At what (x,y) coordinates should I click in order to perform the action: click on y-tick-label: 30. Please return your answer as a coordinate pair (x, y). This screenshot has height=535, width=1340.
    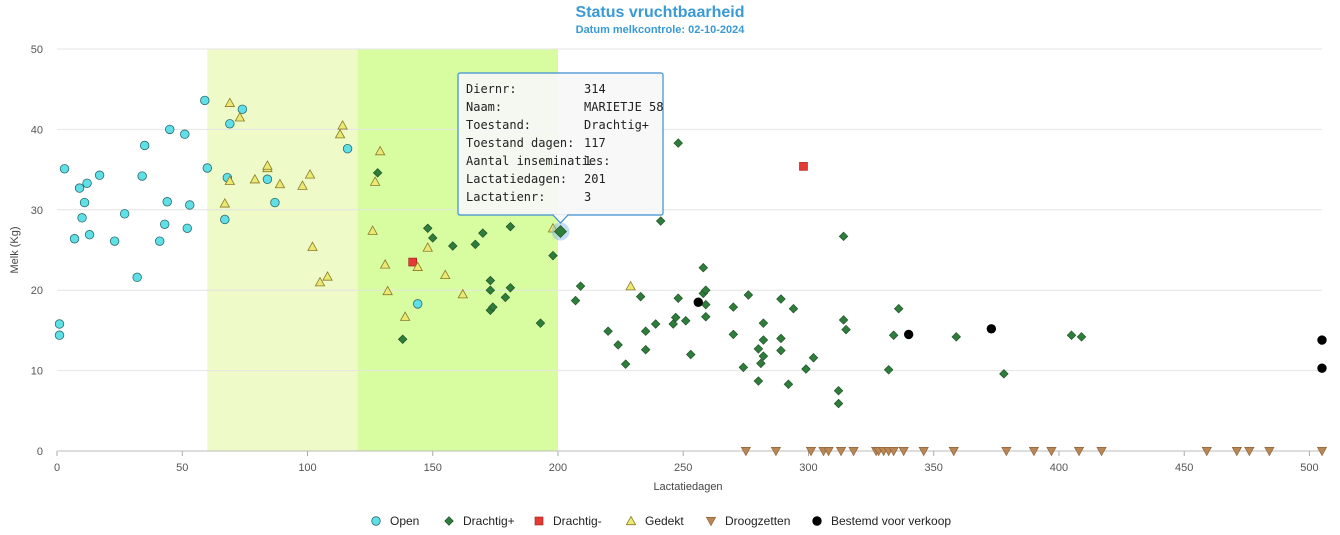
    Looking at the image, I should click on (37, 211).